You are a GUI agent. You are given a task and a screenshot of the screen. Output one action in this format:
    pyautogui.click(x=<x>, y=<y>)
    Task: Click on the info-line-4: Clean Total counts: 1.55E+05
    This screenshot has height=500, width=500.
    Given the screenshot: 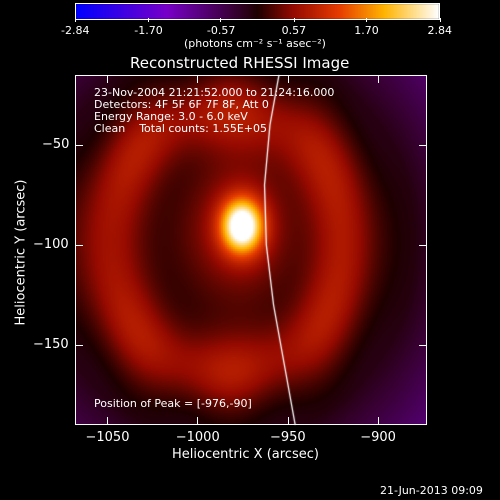 What is the action you would take?
    pyautogui.click(x=181, y=128)
    